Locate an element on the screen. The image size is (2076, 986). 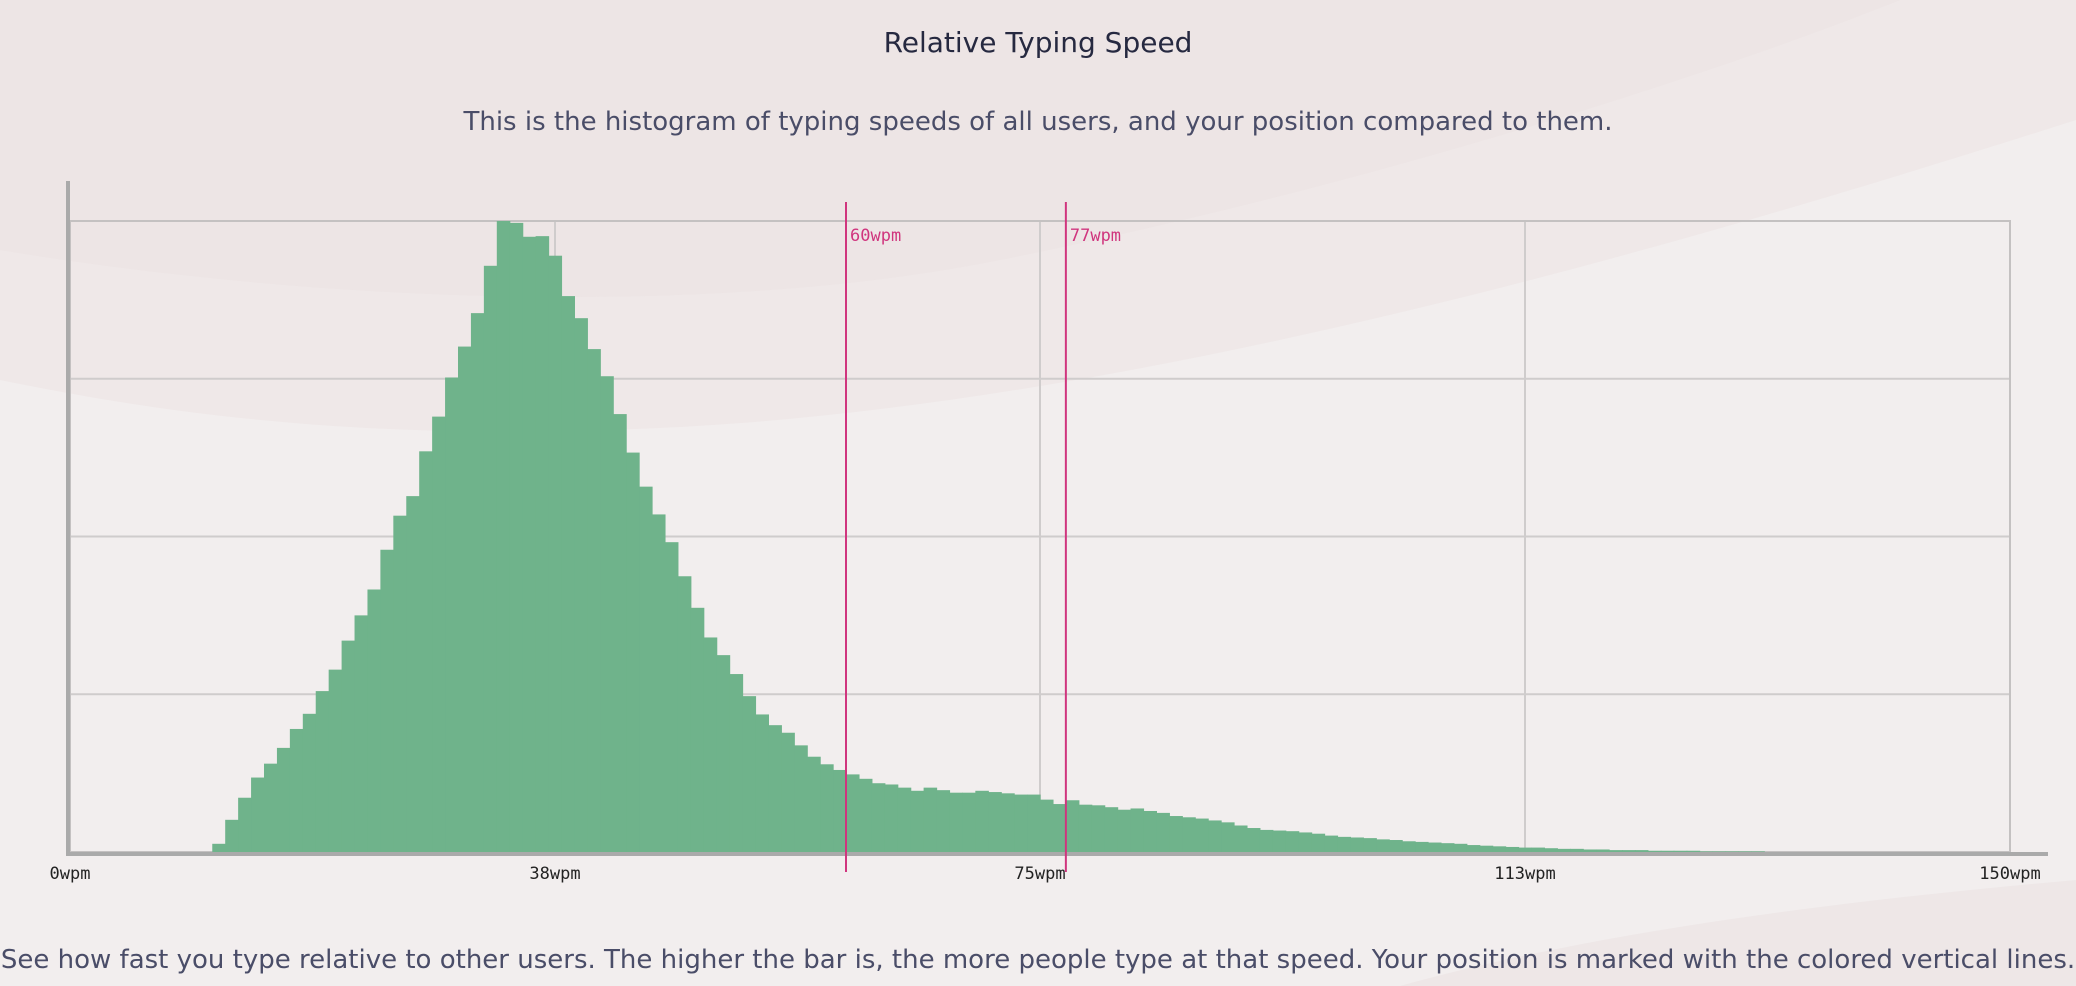
x-tick-label: 150wpm is located at coordinates (2009, 874).